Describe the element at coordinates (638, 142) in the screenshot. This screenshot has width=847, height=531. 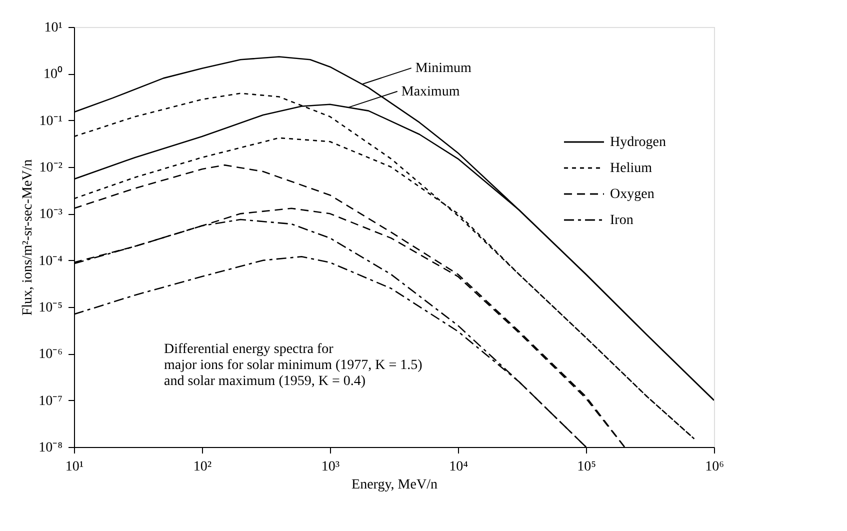
I see `legend-label: Hydrogen` at that location.